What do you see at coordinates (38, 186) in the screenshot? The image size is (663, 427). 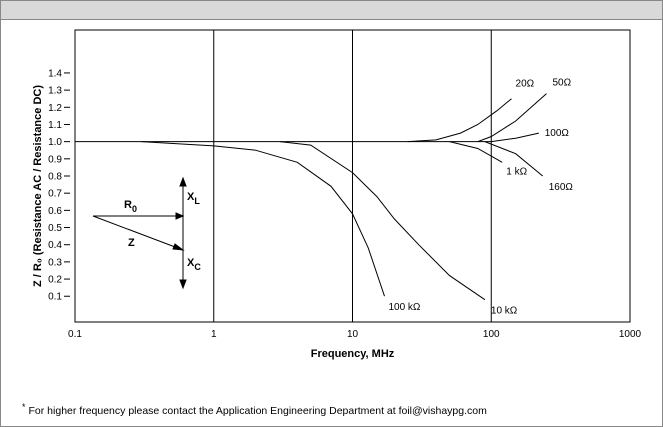 I see `y-axis-title: Z / R₀ (Resistance AC / Resistance DC)` at bounding box center [38, 186].